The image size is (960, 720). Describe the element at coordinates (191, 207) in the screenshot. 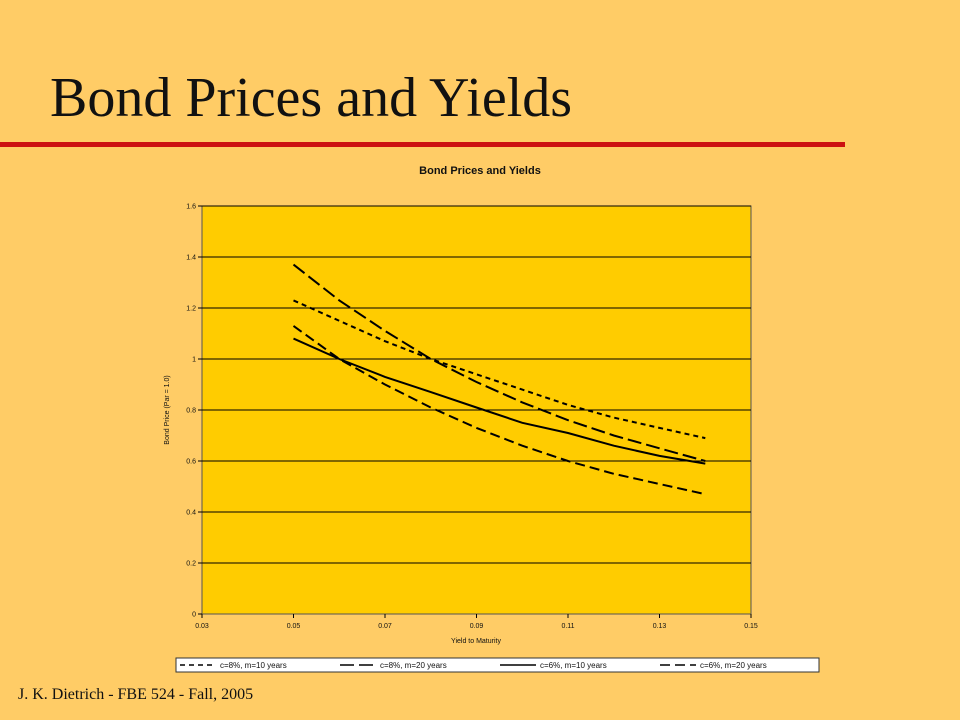

I see `y-tick-label: 1.6` at that location.